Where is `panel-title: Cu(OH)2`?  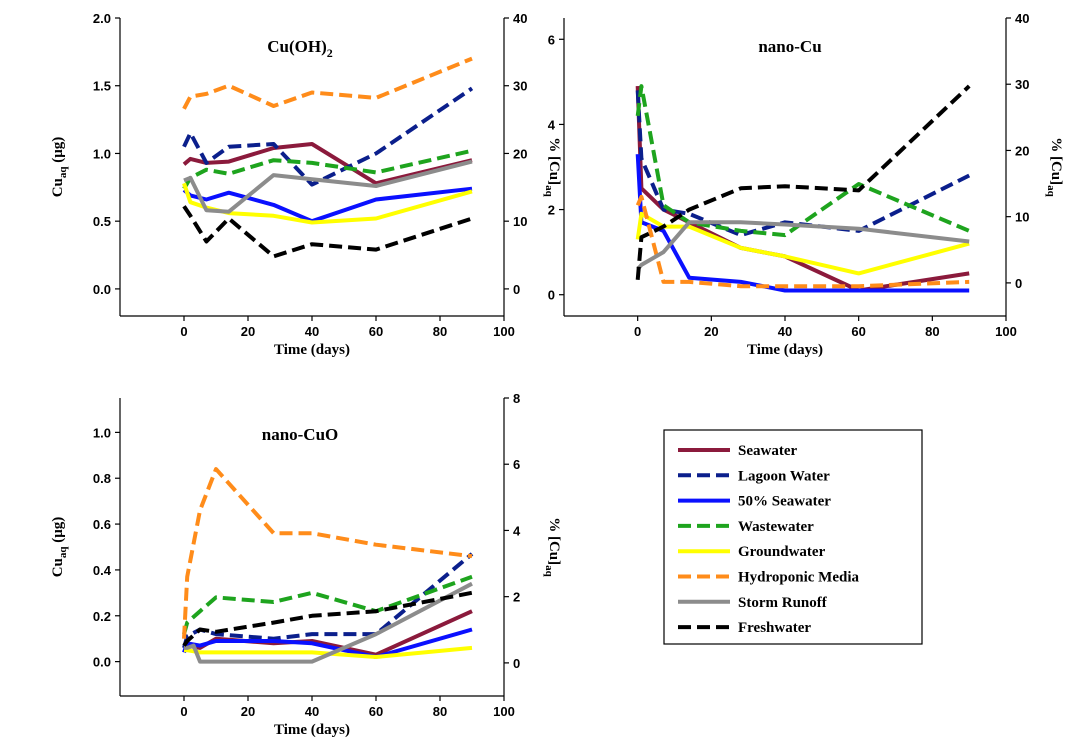 panel-title: Cu(OH)2 is located at coordinates (300, 48).